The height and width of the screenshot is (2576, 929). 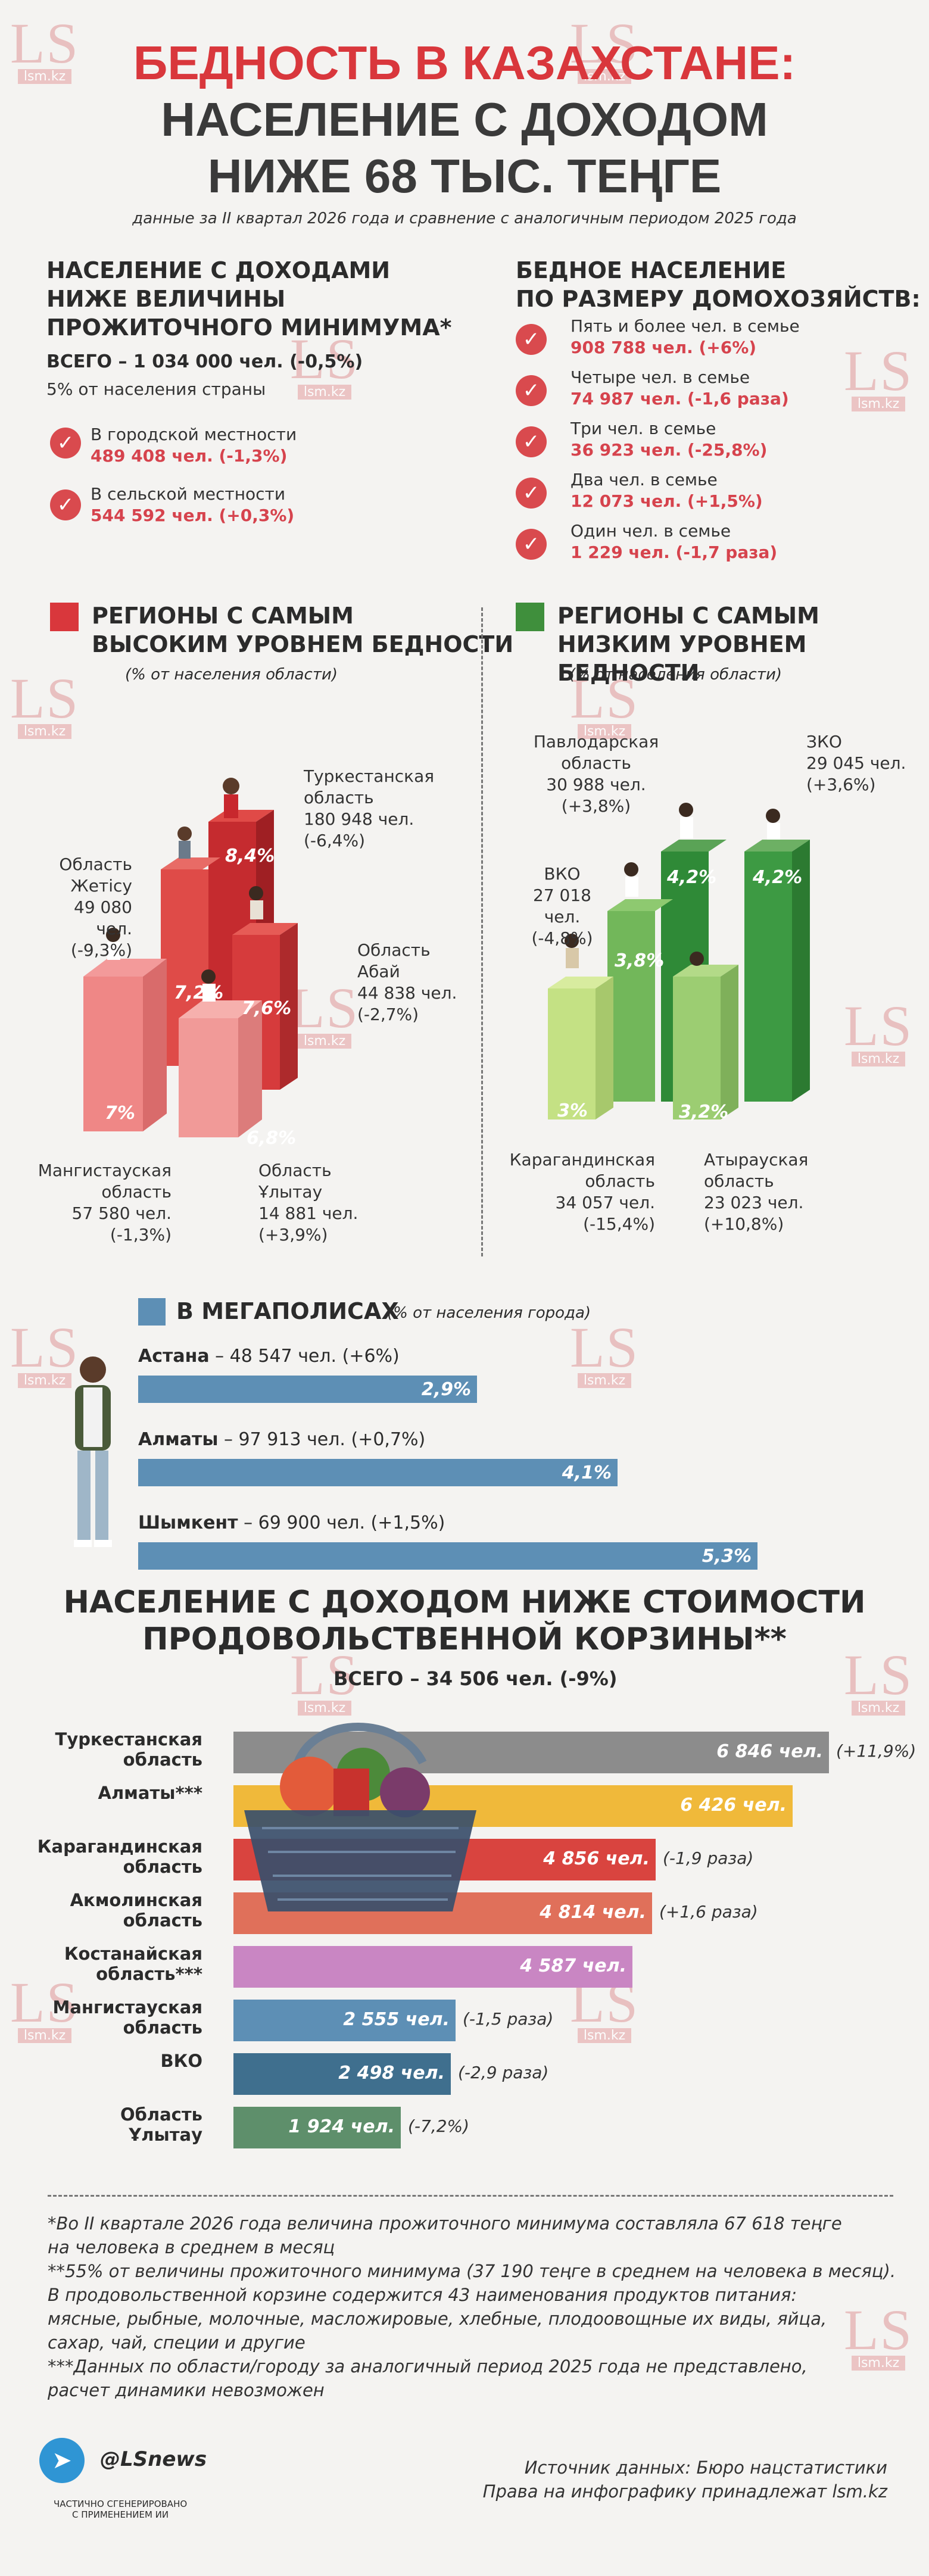 I want to click on region-label: Павлодарская область 30 988 чел. (+3,8%), so click(x=596, y=774).